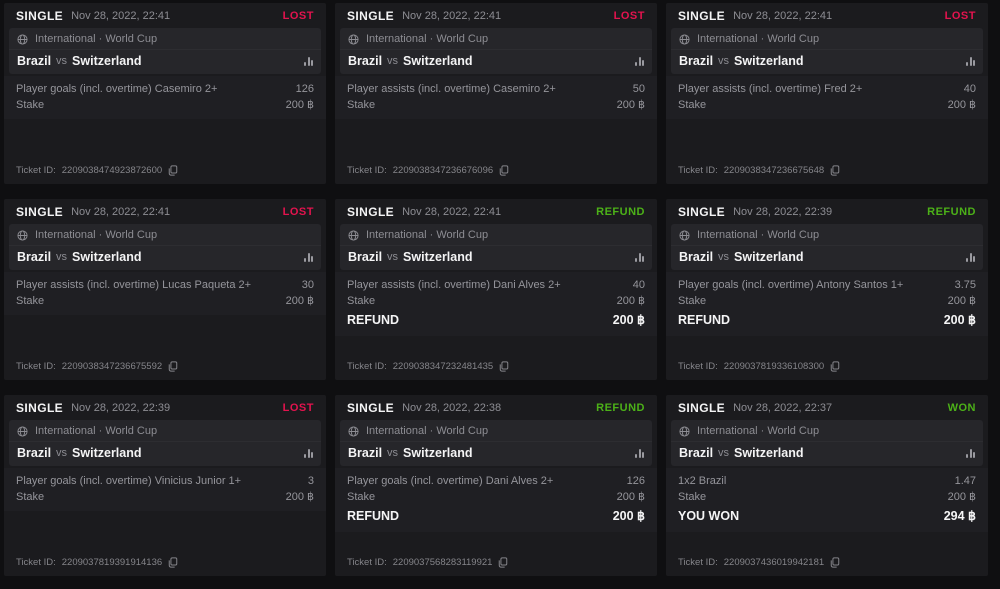  I want to click on ticket-header: SINGLE Nov 28, 2022, 22:38 REFUND, so click(496, 407).